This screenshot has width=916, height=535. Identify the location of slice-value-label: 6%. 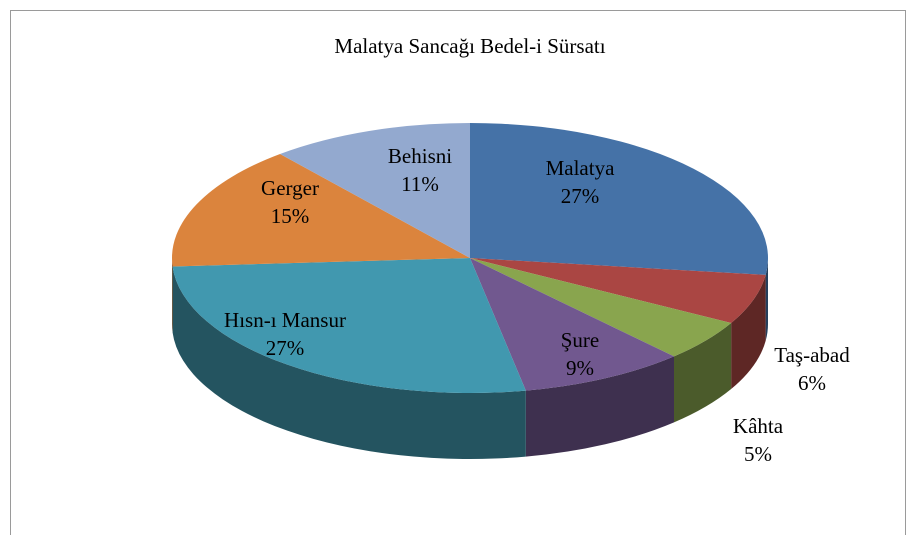
(812, 383).